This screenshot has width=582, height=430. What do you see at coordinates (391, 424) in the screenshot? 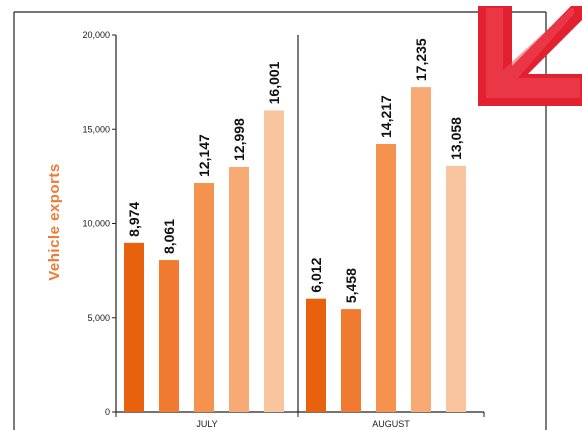
I see `x-category-label: AUGUST` at bounding box center [391, 424].